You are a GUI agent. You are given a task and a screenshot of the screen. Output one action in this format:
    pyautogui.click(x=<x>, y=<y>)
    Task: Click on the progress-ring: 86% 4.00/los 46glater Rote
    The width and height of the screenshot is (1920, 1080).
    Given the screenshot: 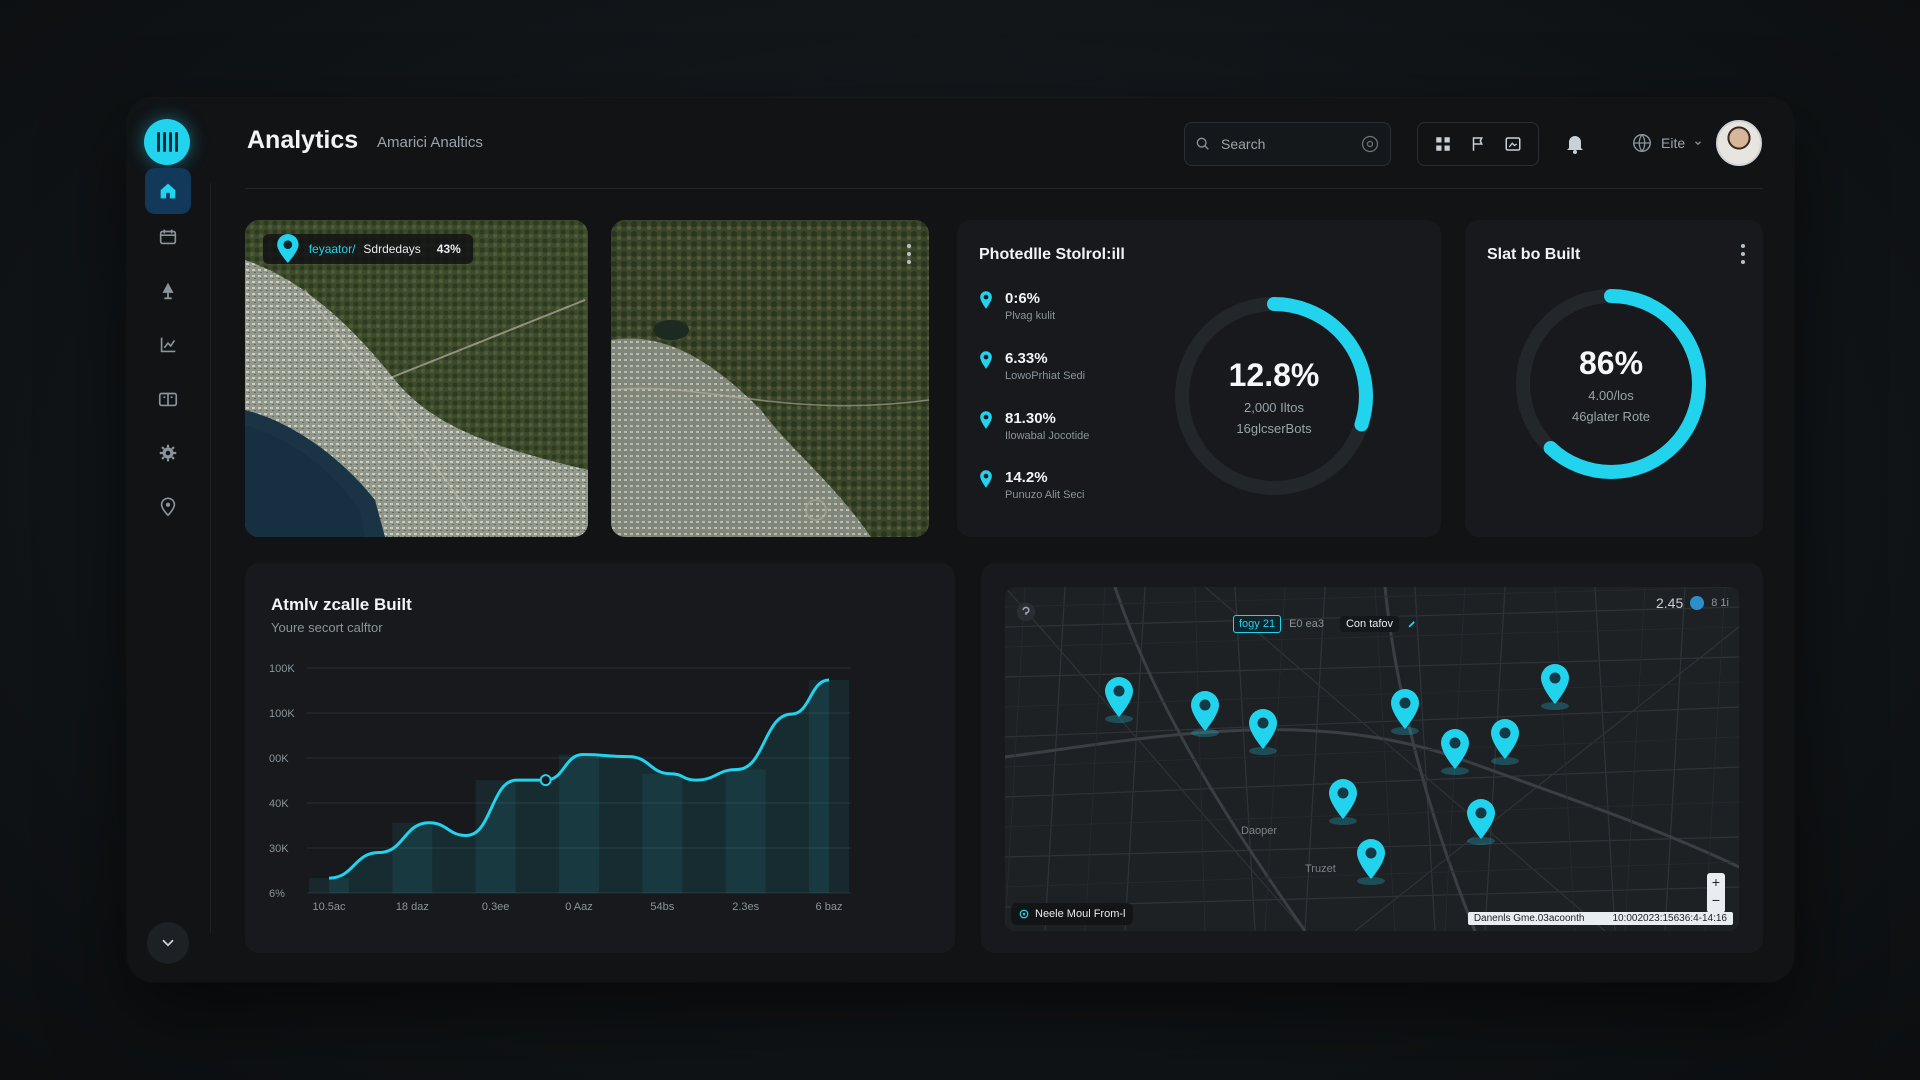 What is the action you would take?
    pyautogui.click(x=1611, y=384)
    